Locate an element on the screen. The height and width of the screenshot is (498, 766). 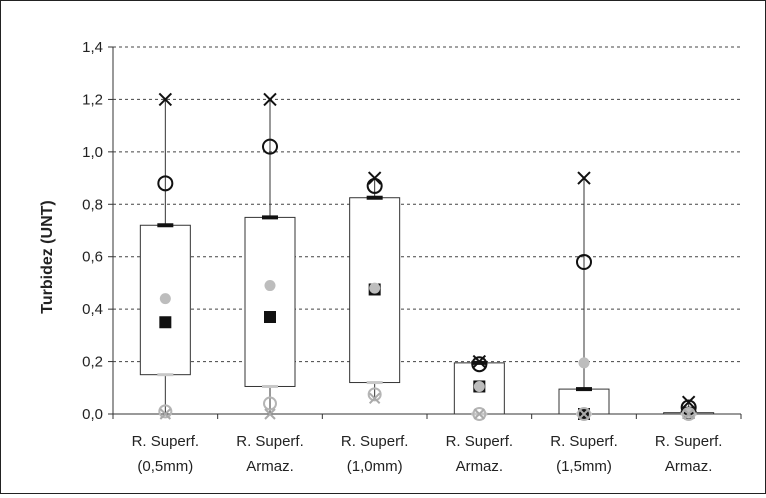
y-tick-label: 0,6 is located at coordinates (92, 257).